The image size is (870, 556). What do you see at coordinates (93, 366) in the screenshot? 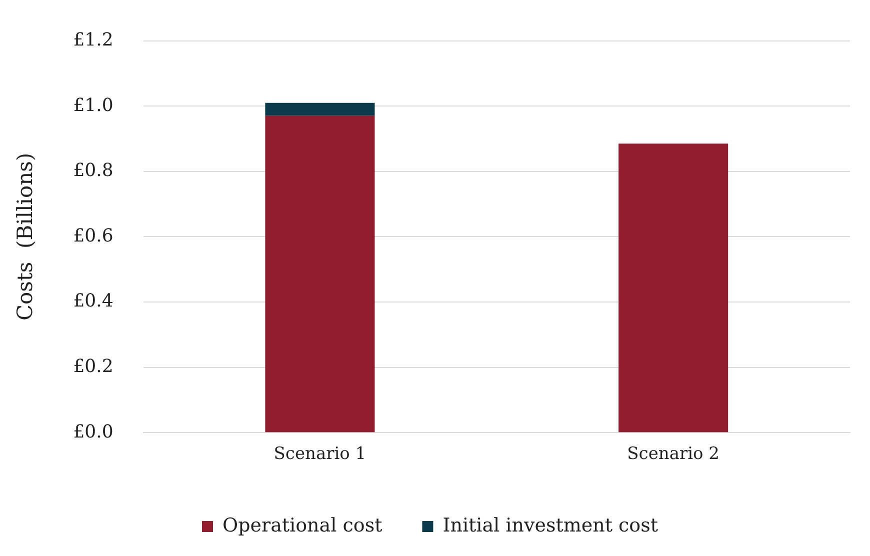
I see `y-tick-label: £0.2` at bounding box center [93, 366].